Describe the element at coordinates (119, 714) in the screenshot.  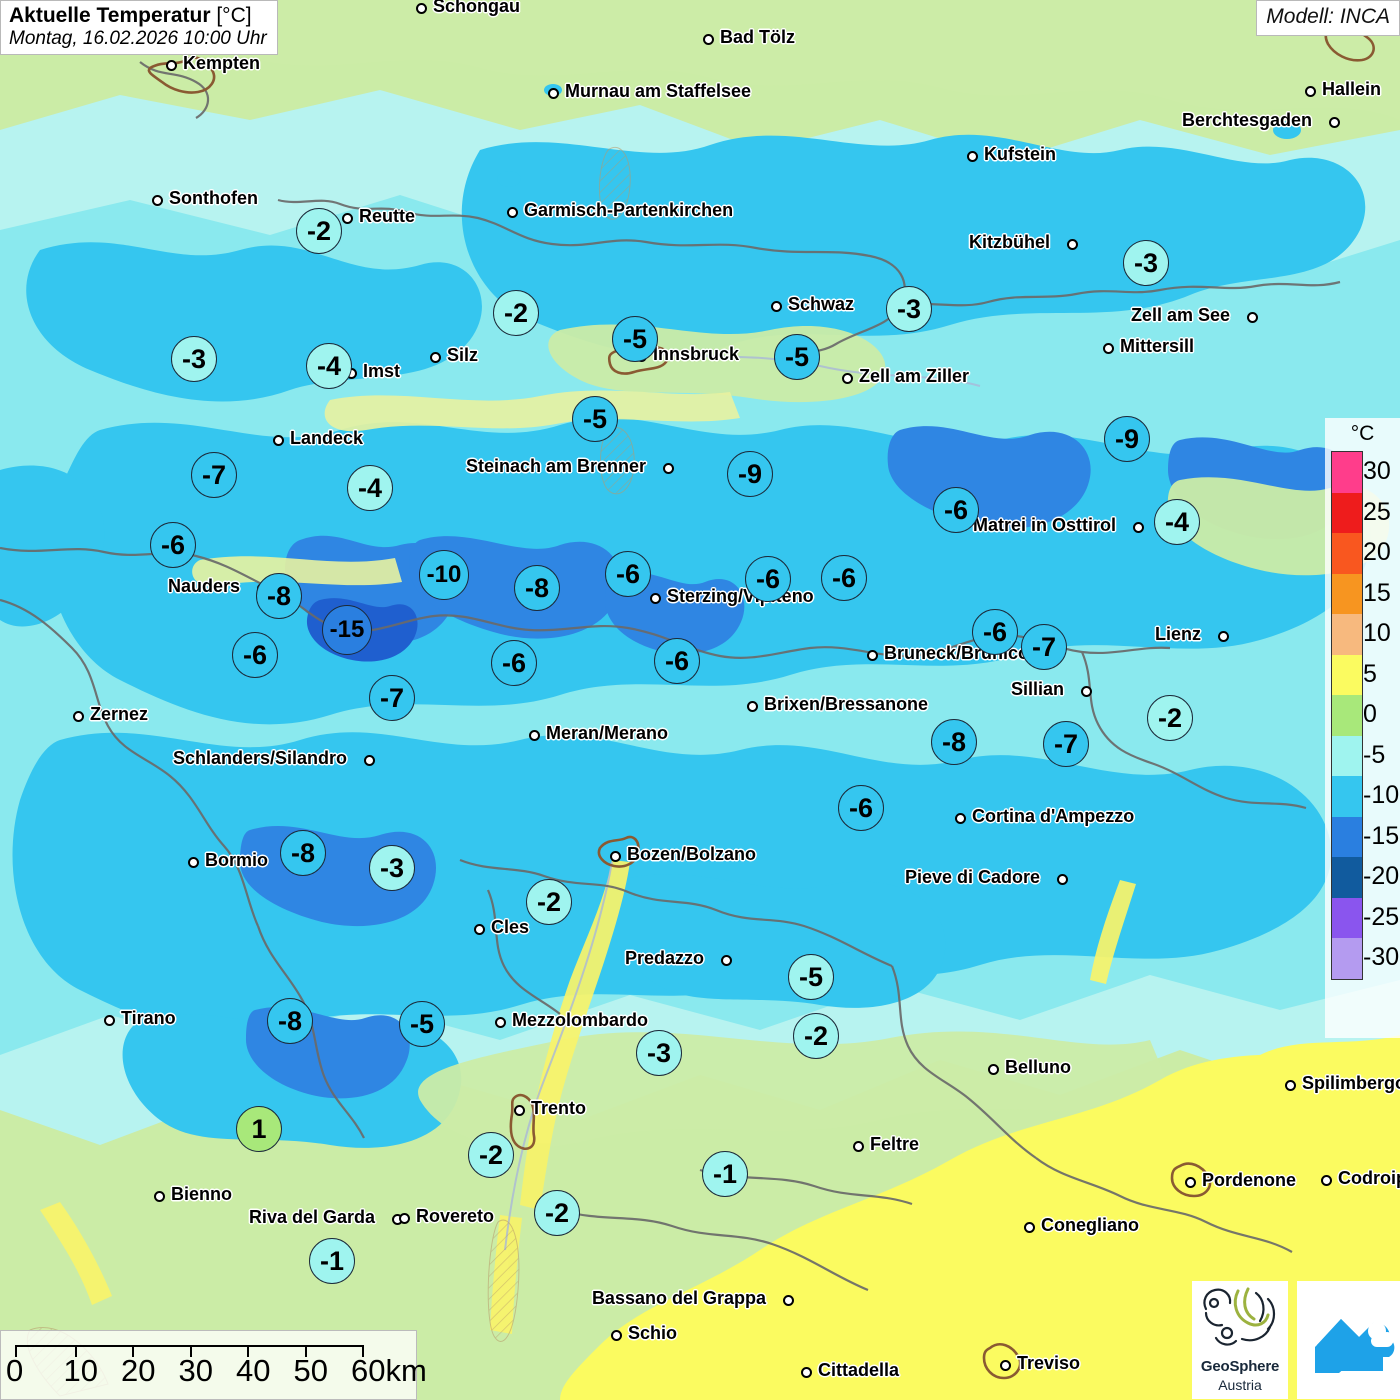
I see `city-label: Zernez` at that location.